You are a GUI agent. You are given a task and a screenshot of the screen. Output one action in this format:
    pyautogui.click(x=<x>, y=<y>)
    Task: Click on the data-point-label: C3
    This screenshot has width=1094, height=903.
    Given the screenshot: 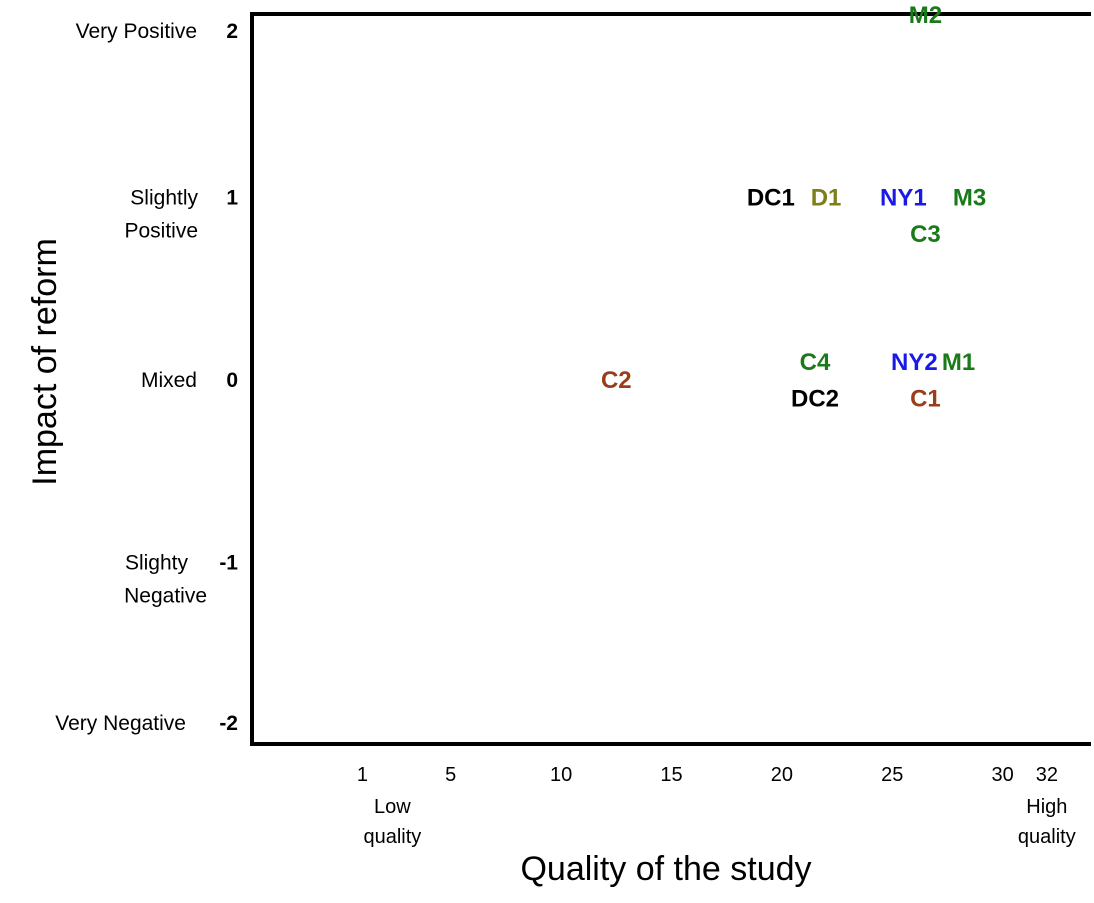 What is the action you would take?
    pyautogui.click(x=925, y=234)
    